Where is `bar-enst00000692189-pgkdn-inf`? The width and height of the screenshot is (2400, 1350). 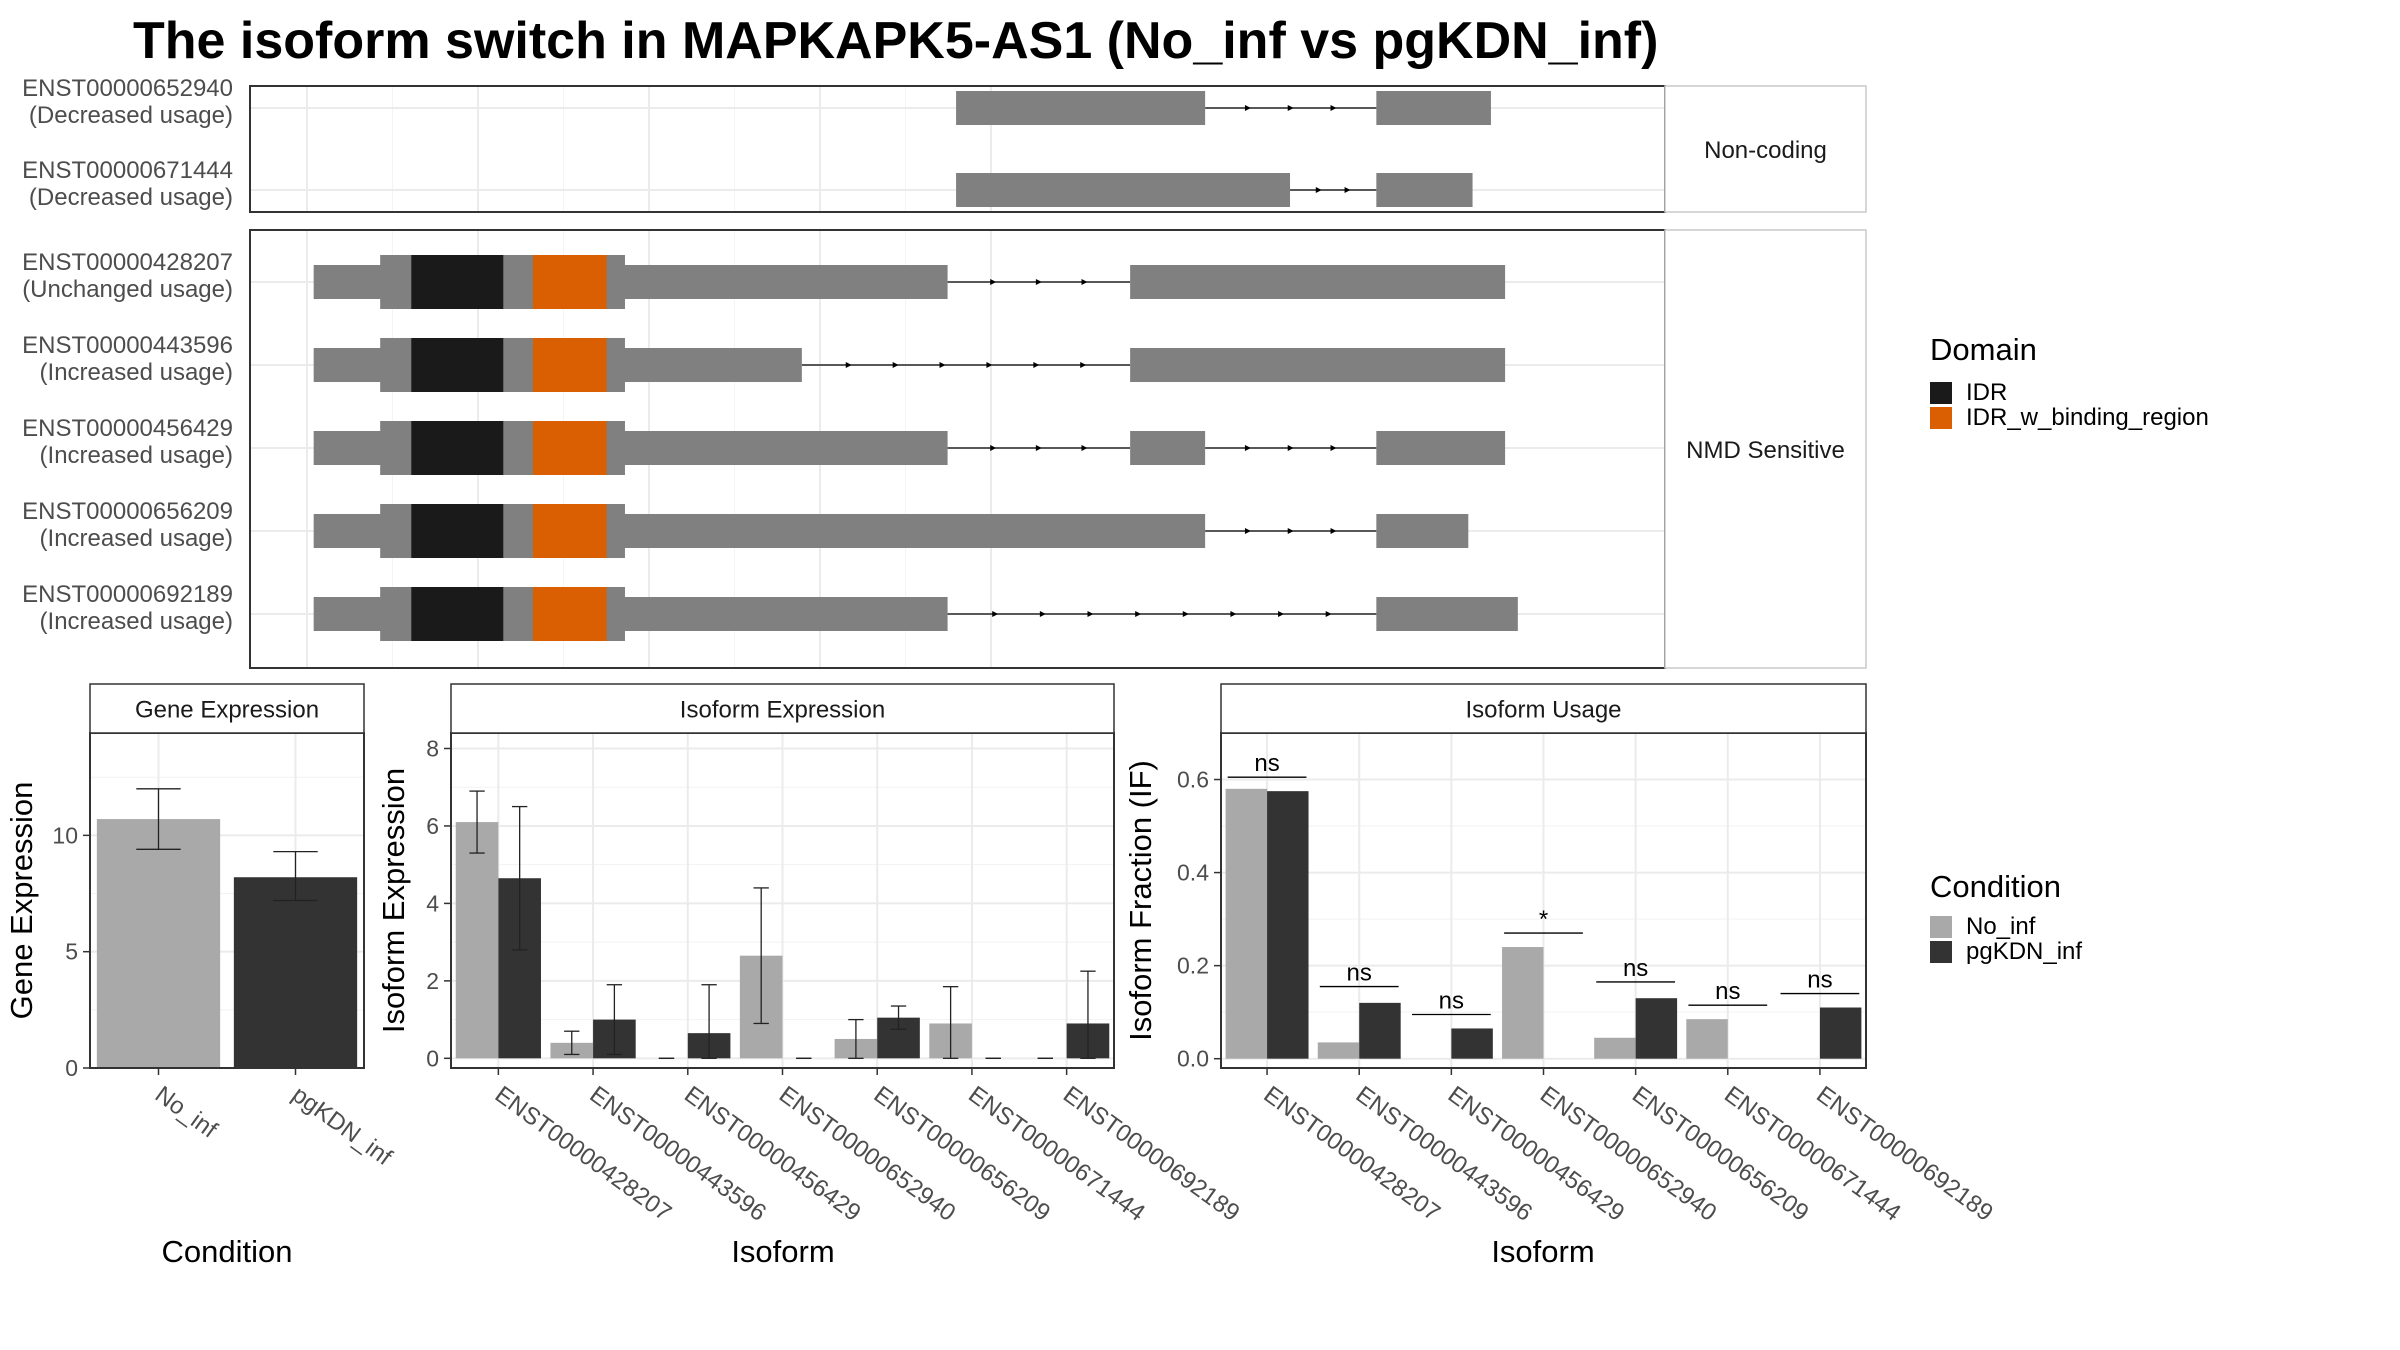
bar-enst00000692189-pgkdn-inf is located at coordinates (1840, 1033).